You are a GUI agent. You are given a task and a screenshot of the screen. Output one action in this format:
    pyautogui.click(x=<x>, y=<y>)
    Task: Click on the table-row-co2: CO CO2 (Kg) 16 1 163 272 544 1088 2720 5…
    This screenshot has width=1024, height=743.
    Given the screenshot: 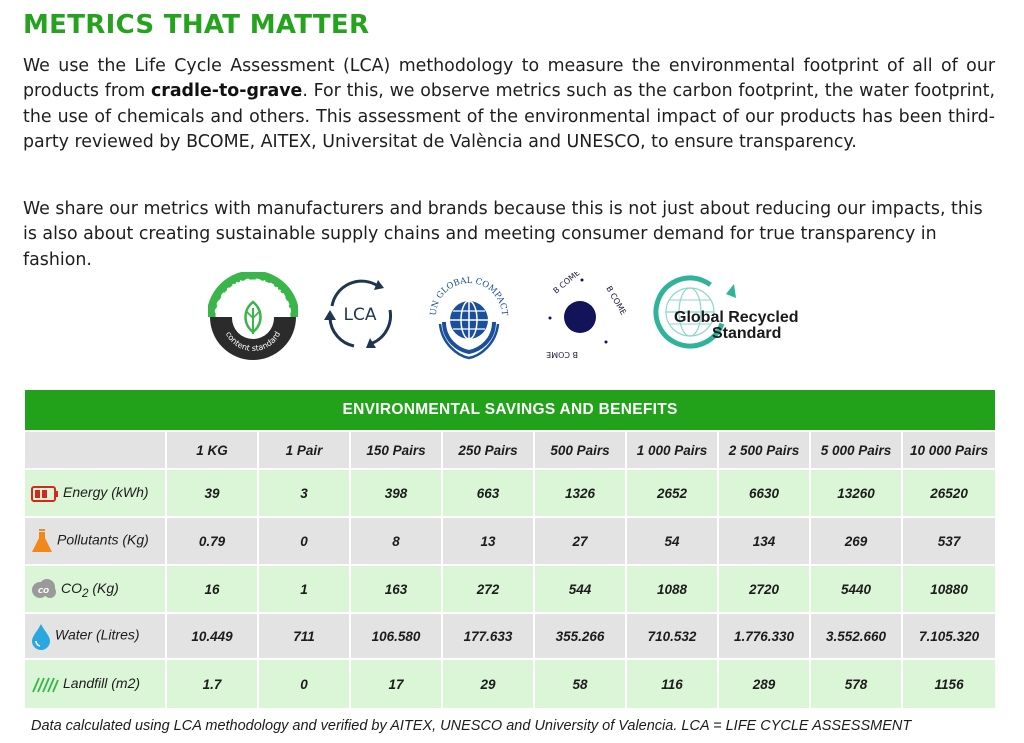 What is the action you would take?
    pyautogui.click(x=510, y=589)
    